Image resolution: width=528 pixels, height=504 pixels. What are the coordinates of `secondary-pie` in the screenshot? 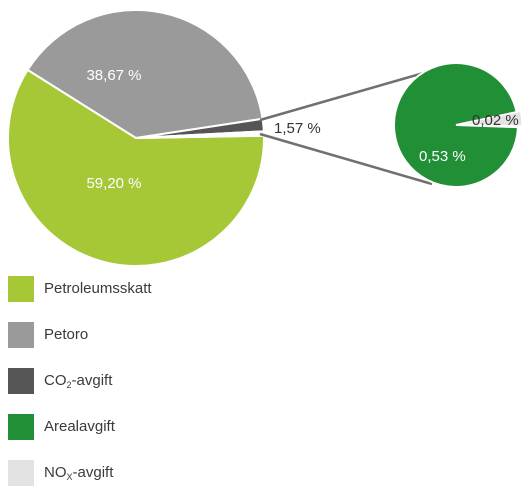 It's located at (458, 124).